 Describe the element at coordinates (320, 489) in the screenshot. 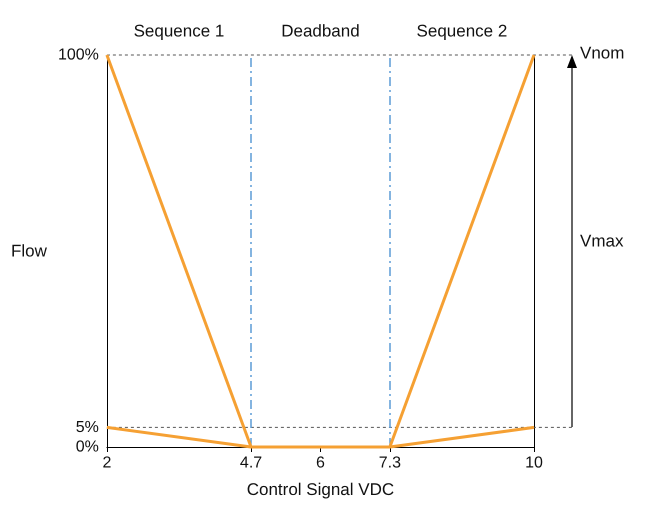

I see `x-axis-title: Control Signal VDC` at that location.